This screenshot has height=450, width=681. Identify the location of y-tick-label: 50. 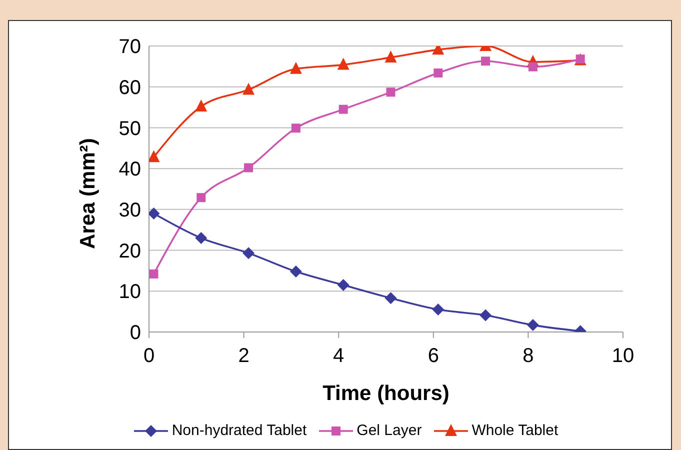
(129, 129).